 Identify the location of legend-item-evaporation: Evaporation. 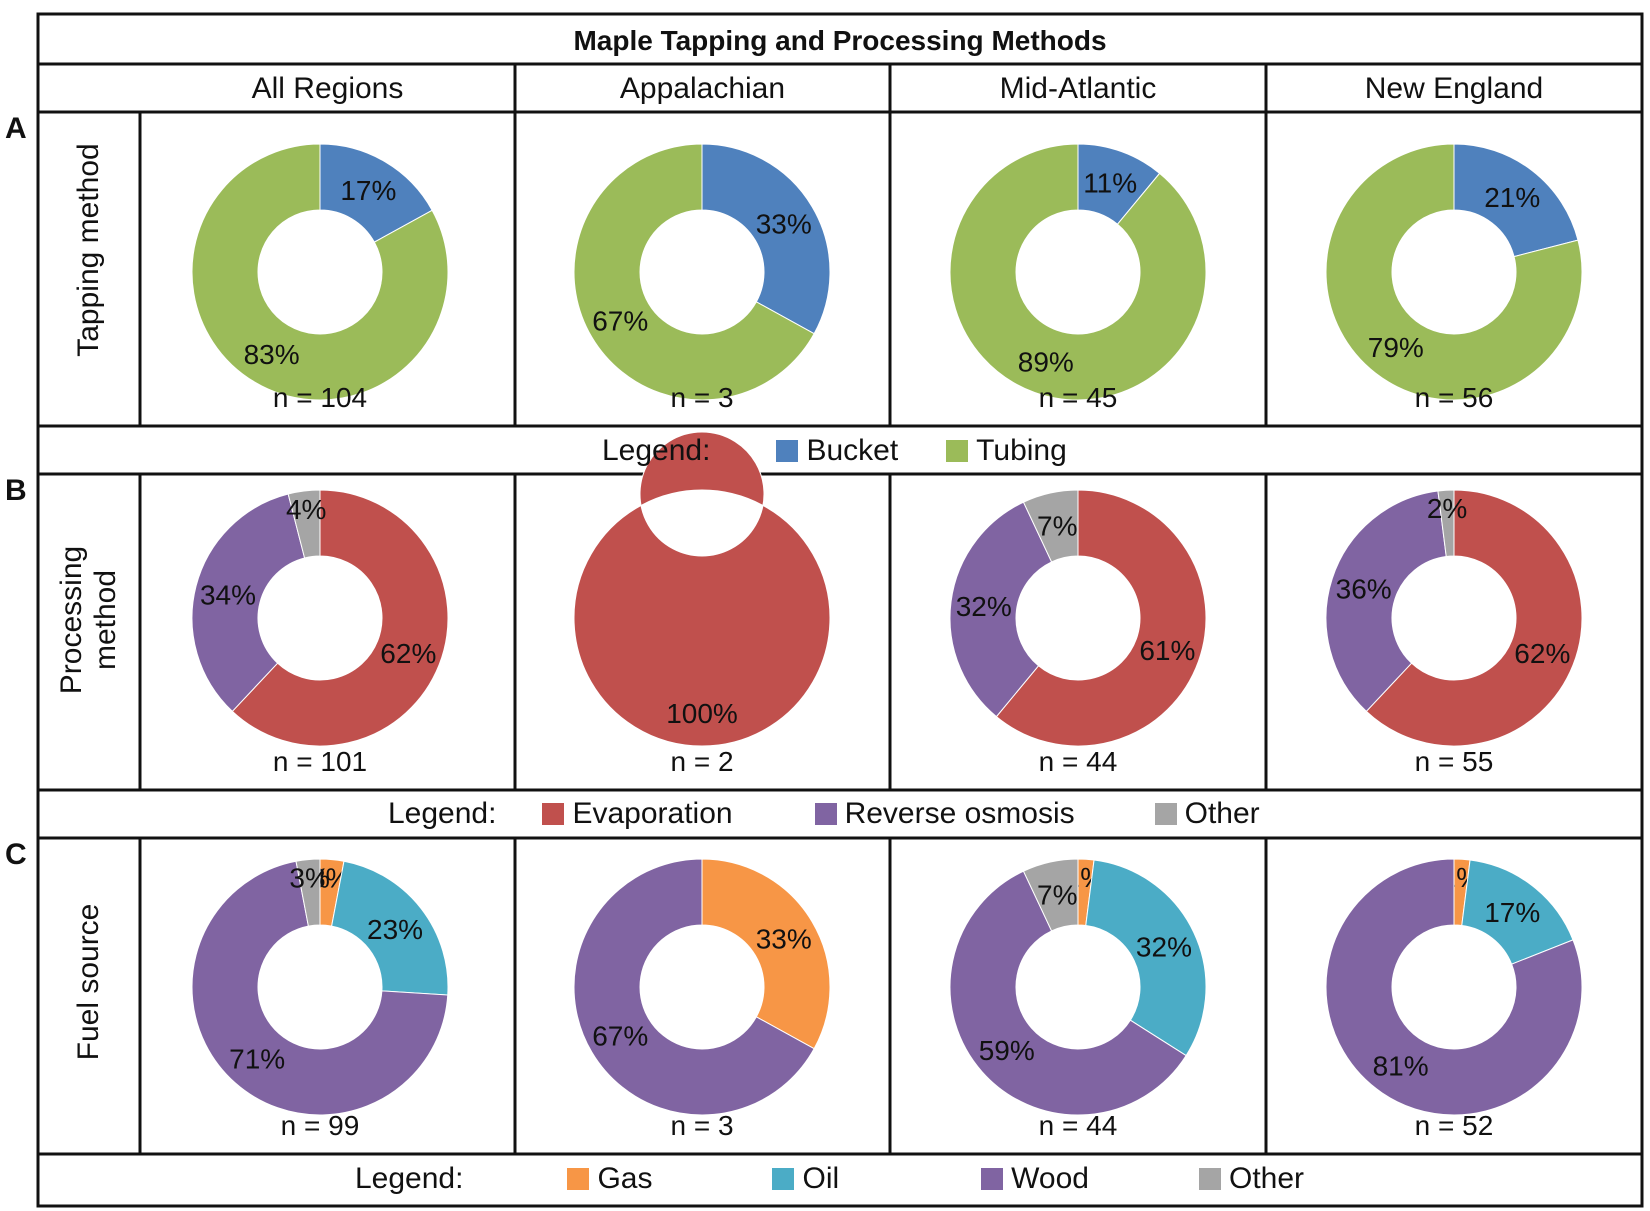
(637, 814).